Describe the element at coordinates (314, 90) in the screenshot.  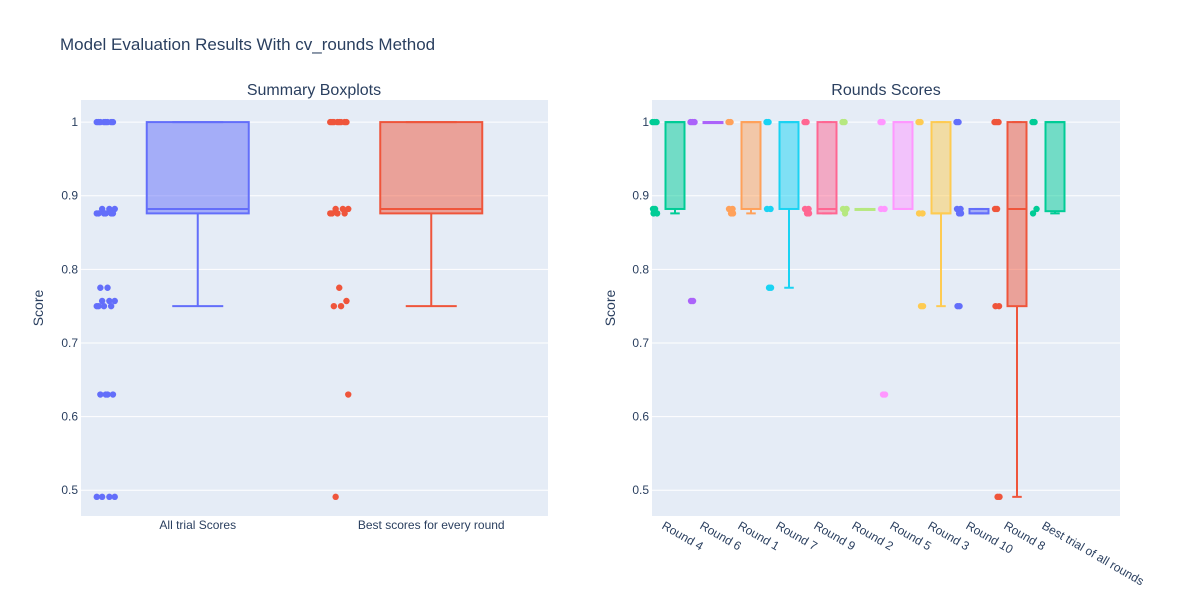
I see `summary-boxplots-title: Summary Boxplots` at that location.